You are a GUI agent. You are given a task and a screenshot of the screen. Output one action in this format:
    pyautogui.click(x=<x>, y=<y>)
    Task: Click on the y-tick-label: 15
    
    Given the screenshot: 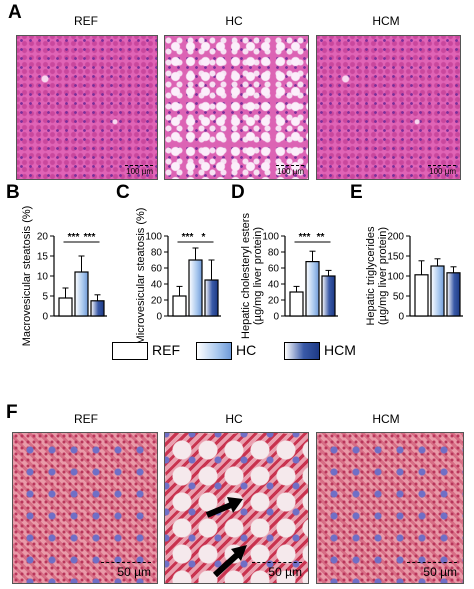 What is the action you would take?
    pyautogui.click(x=43, y=257)
    